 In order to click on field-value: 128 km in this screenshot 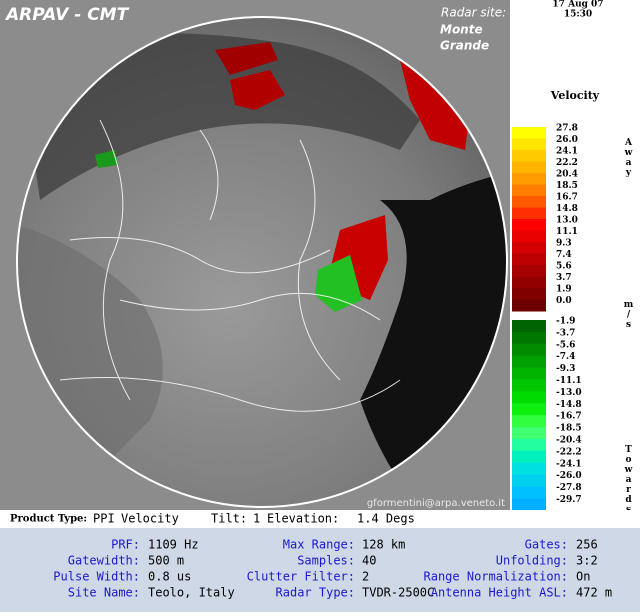, I will do `click(383, 545)`.